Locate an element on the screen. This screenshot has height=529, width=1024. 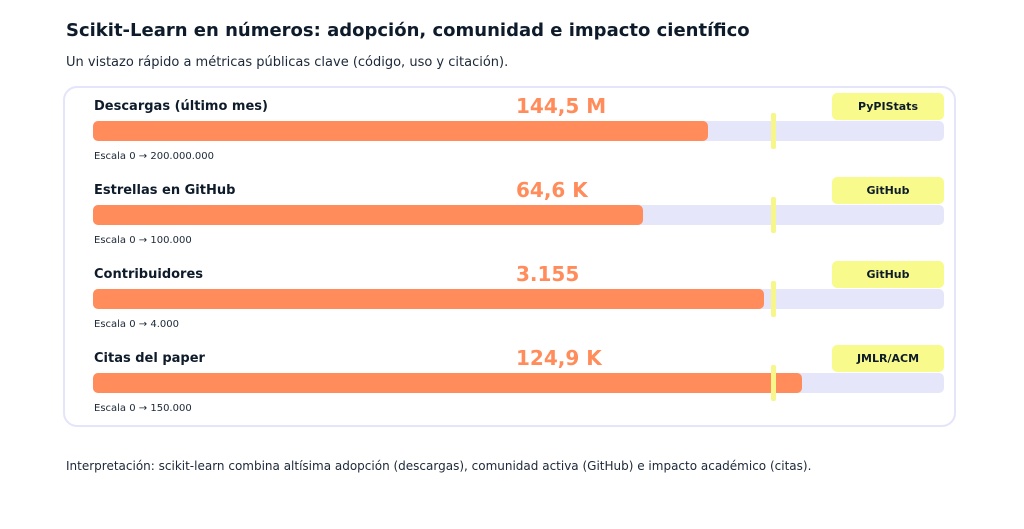
source-badge: PyPIStats is located at coordinates (888, 106).